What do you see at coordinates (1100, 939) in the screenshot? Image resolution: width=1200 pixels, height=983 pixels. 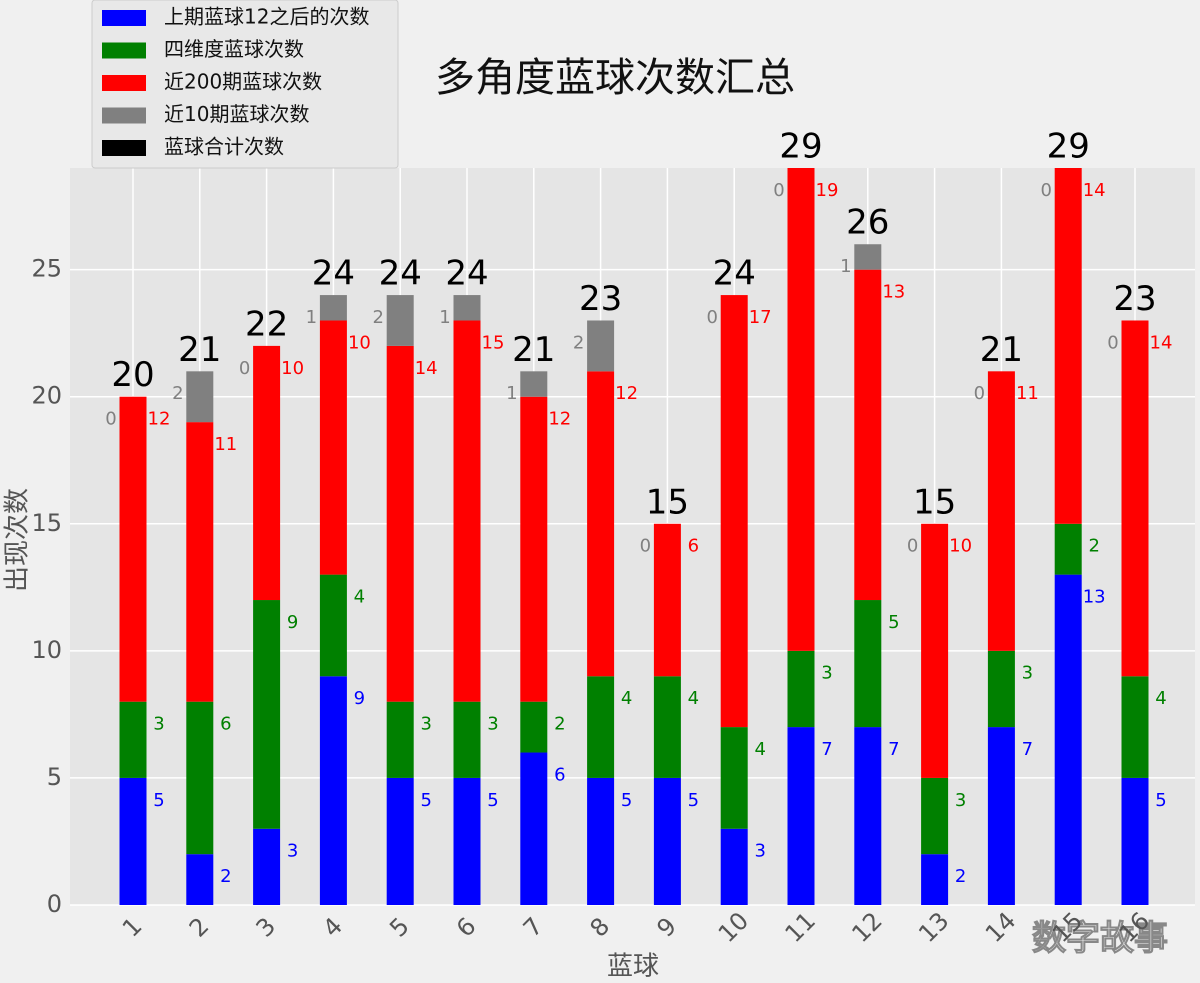 I see `watermark: 数字故事` at bounding box center [1100, 939].